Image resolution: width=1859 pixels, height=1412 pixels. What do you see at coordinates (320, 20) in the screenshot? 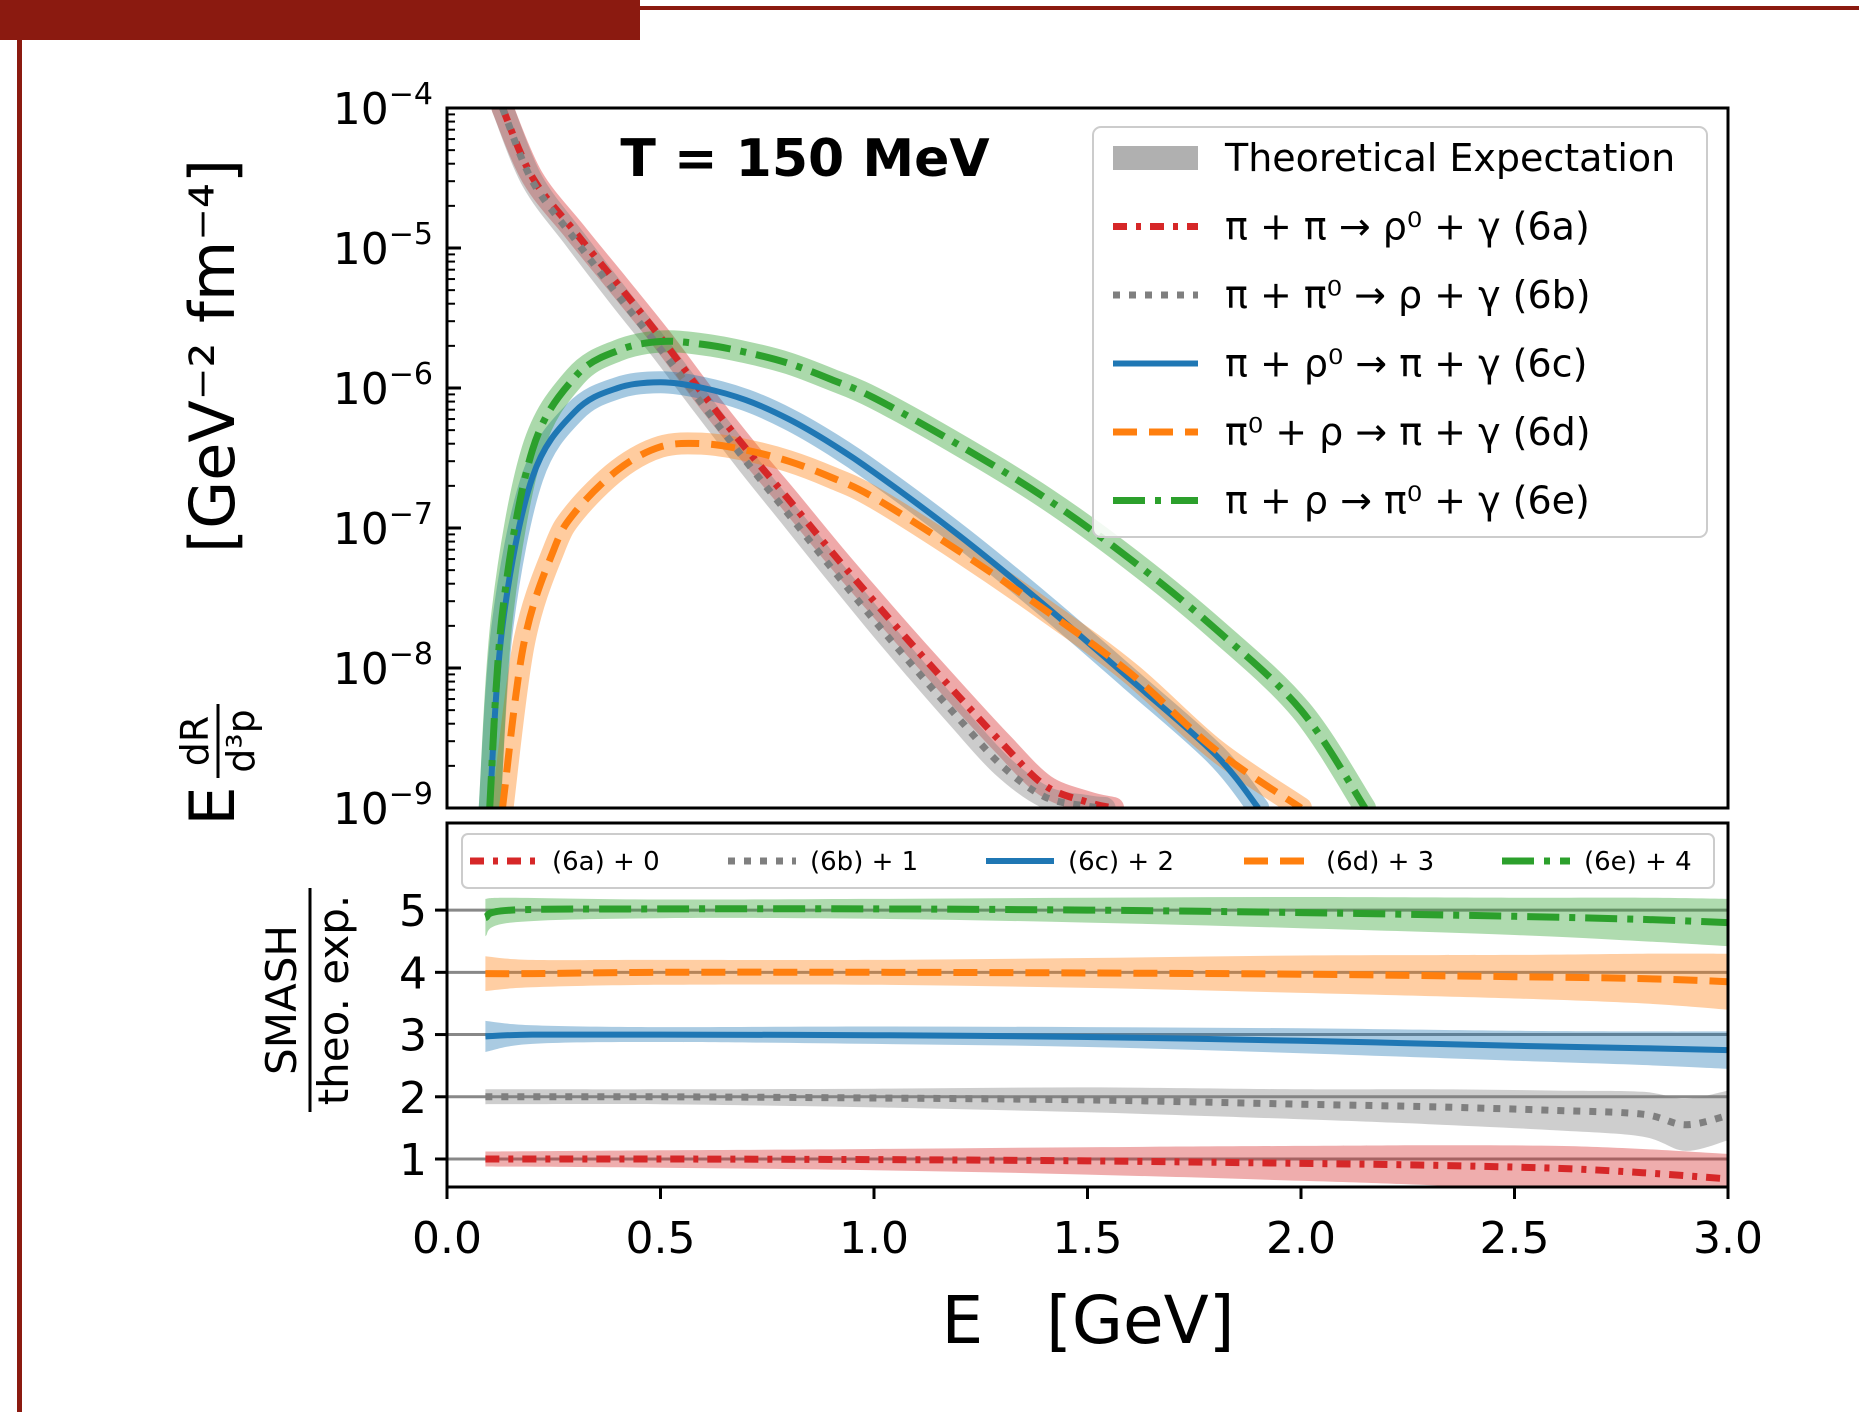
I see `slide-title-bar` at bounding box center [320, 20].